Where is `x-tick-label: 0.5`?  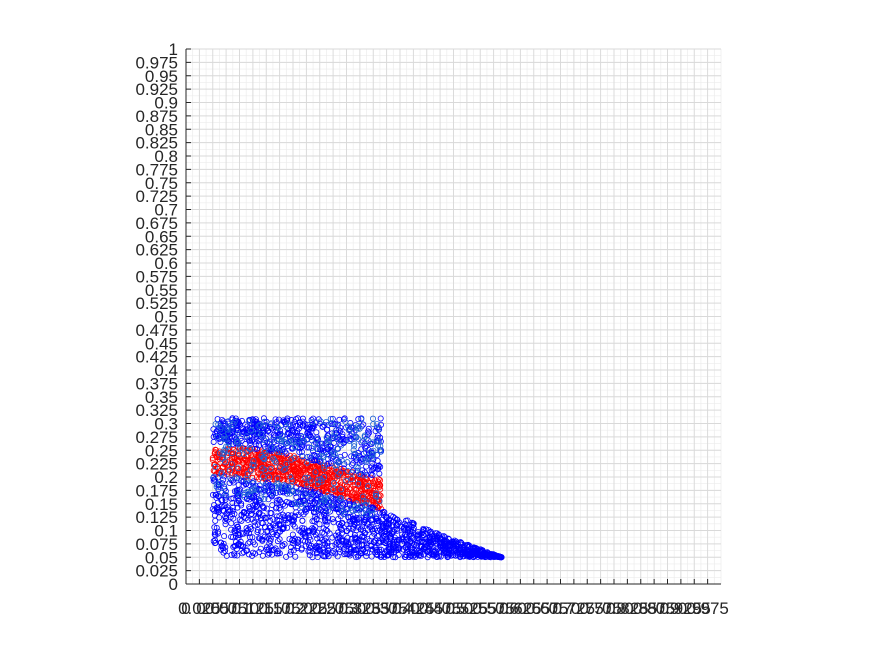 x-tick-label: 0.5 is located at coordinates (454, 608).